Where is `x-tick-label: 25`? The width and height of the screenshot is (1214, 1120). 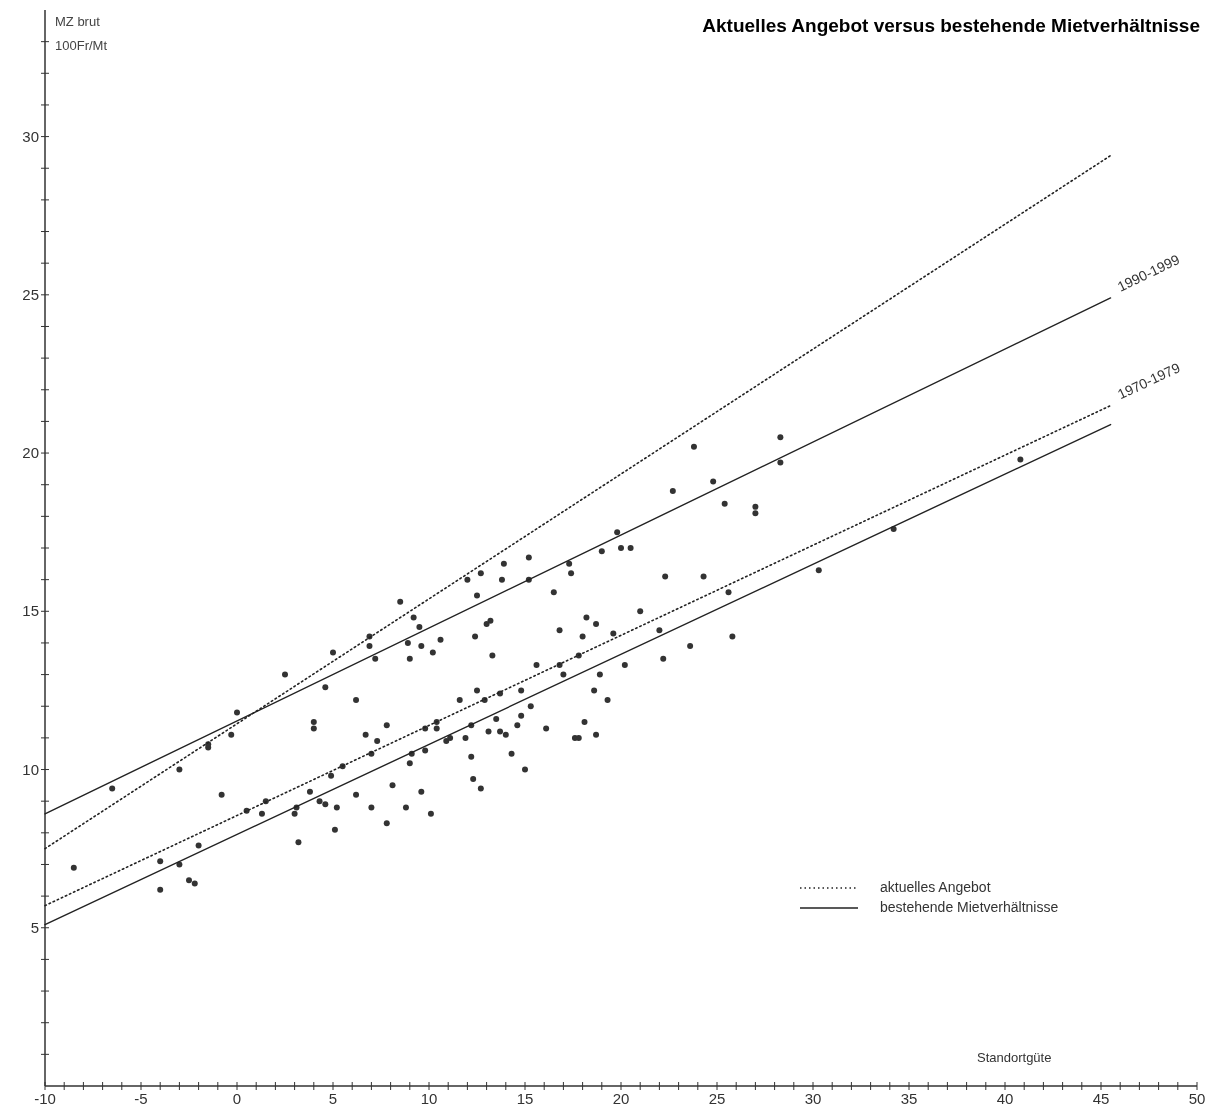
x-tick-label: 25 is located at coordinates (717, 1098).